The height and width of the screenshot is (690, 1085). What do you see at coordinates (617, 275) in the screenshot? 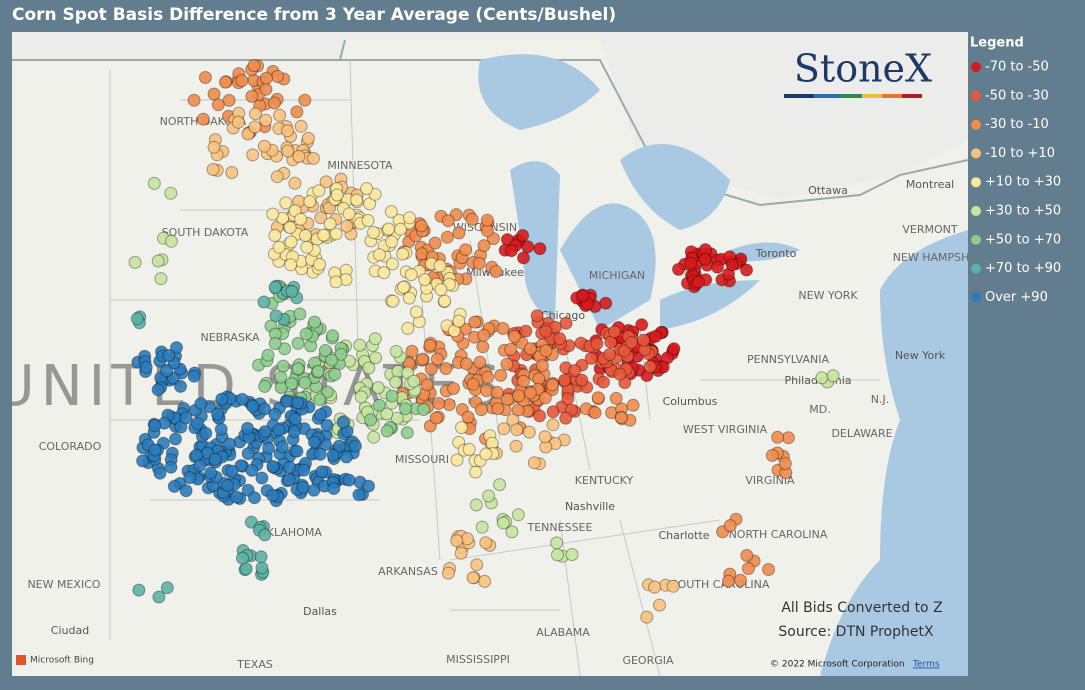
I see `state-label: MICHIGAN` at bounding box center [617, 275].